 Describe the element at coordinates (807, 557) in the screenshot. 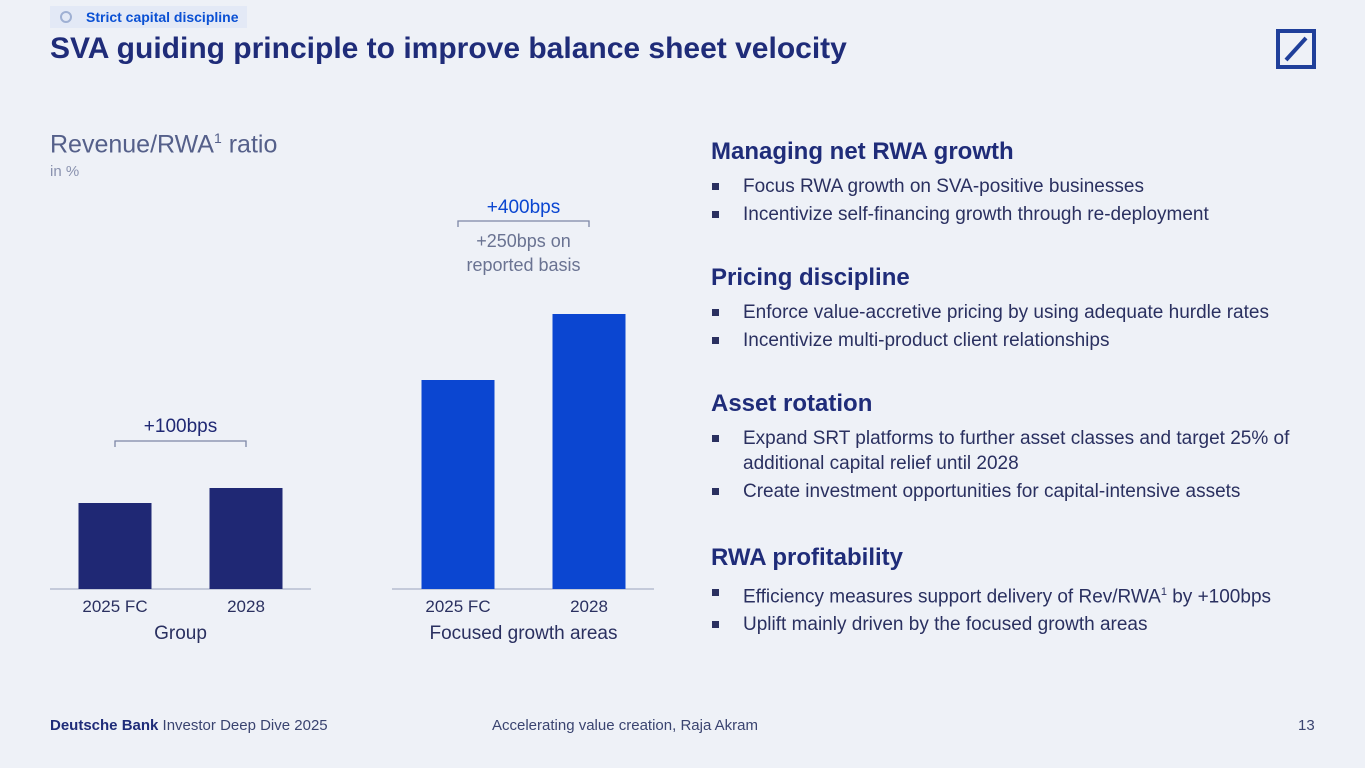

I see `section-heading: RWA profitability` at that location.